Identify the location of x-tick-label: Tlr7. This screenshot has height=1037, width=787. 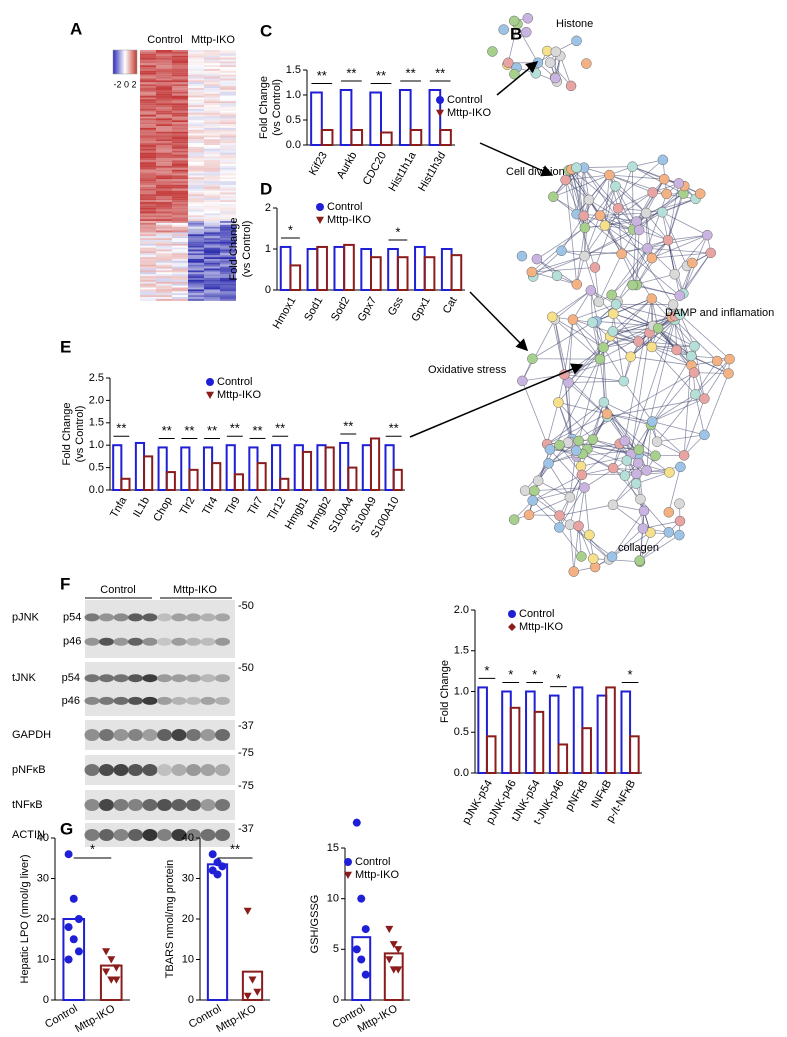
(256, 506).